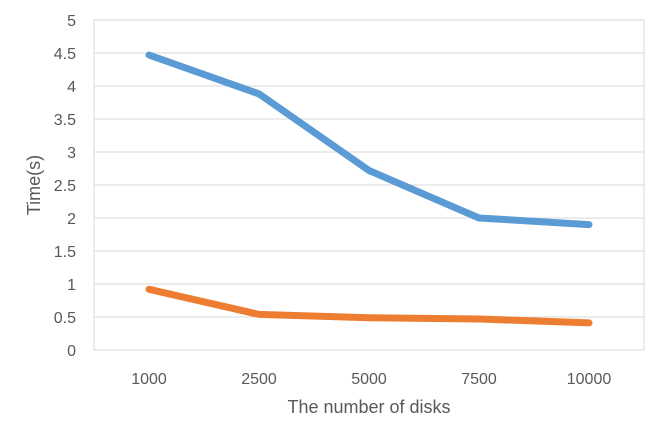 The width and height of the screenshot is (660, 440). I want to click on y-tick-label: 4.5, so click(65, 54).